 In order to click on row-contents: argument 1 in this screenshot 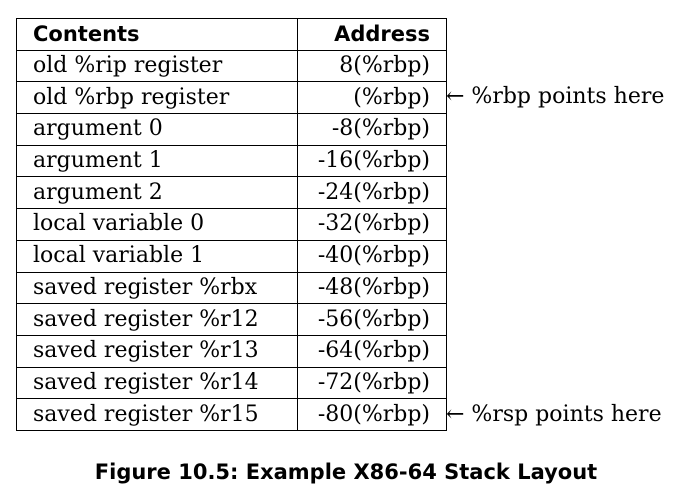, I will do `click(157, 161)`.